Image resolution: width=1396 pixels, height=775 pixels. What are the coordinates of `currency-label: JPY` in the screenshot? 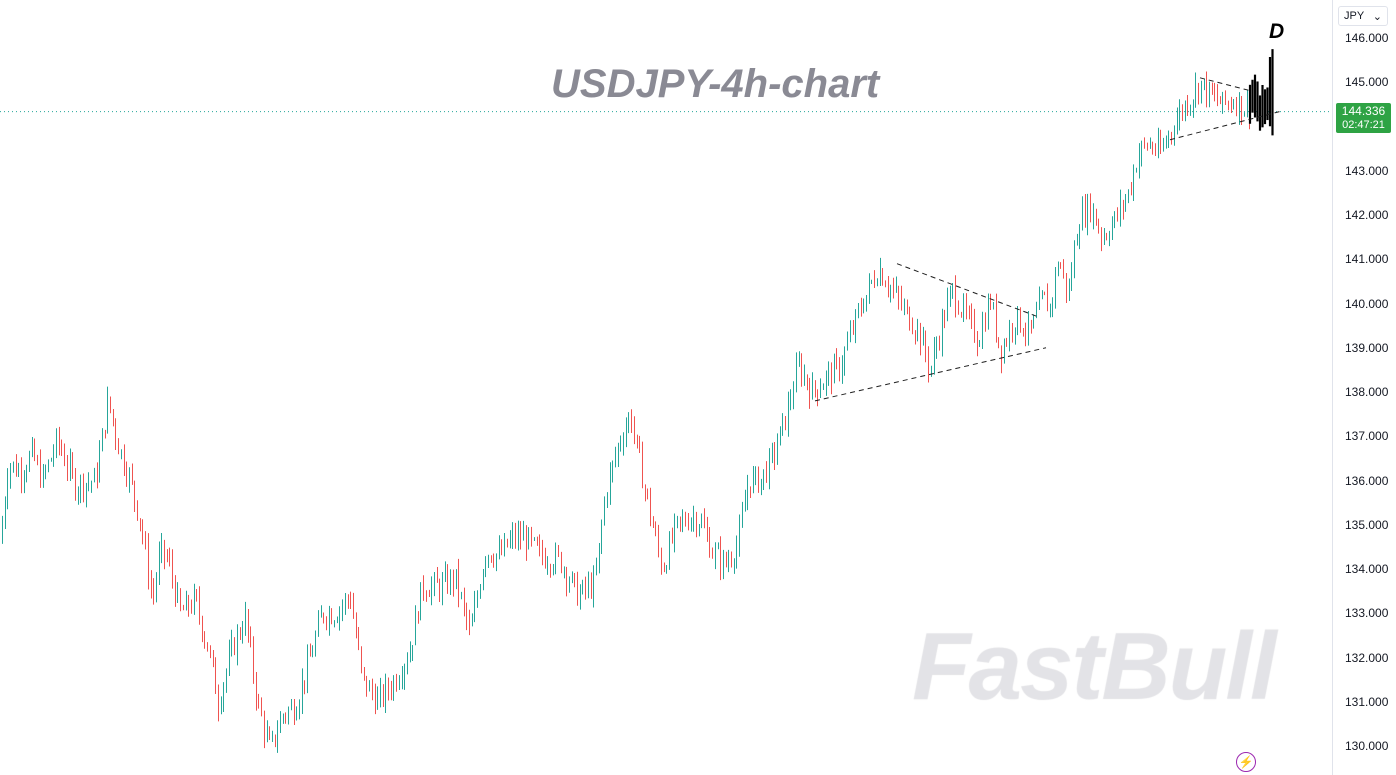 It's located at (1354, 16).